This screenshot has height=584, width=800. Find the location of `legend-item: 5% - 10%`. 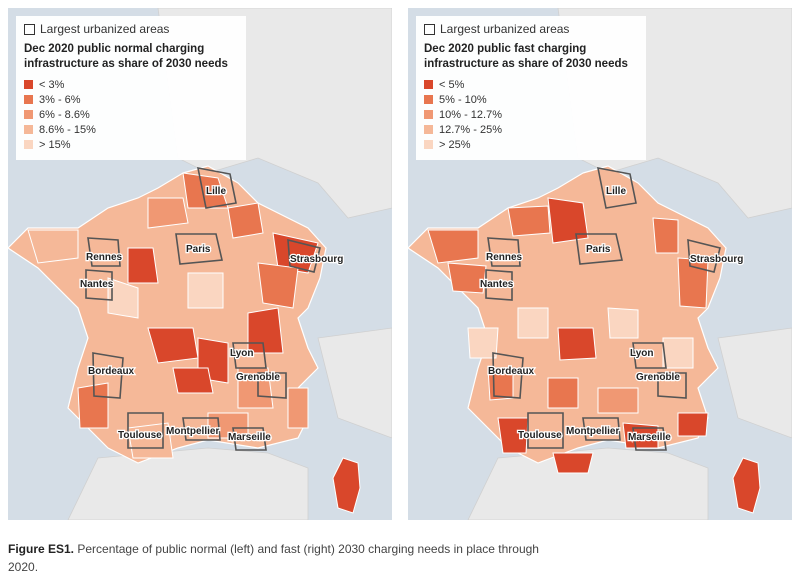

legend-item: 5% - 10% is located at coordinates (531, 99).